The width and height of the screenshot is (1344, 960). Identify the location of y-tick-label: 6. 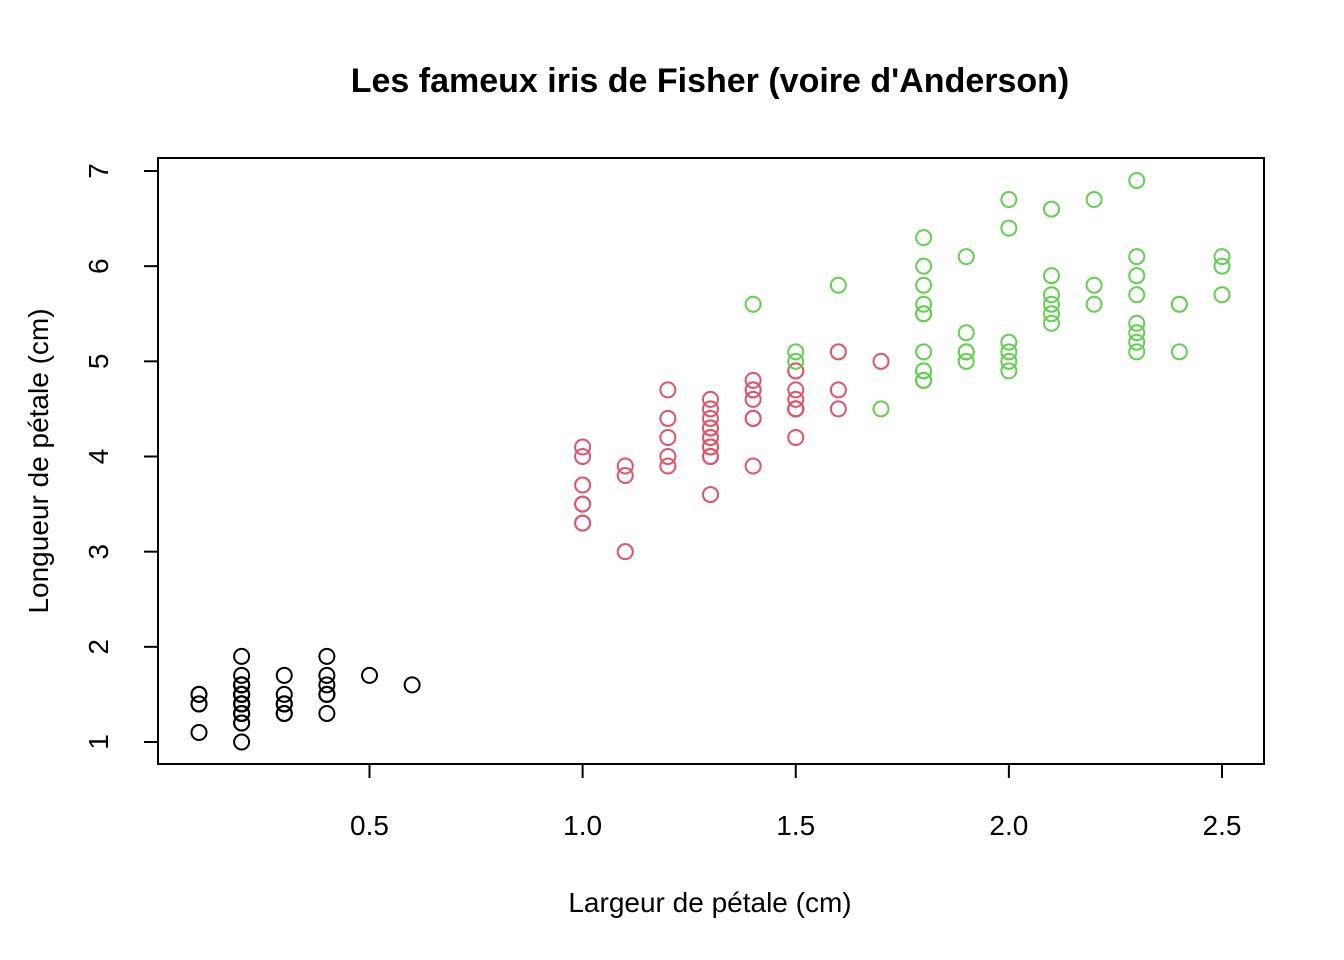
(98, 266).